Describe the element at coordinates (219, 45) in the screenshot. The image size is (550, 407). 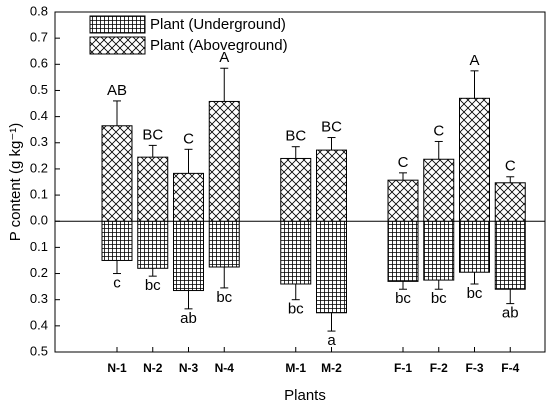
I see `legend-label: Plant (Aboveground)` at that location.